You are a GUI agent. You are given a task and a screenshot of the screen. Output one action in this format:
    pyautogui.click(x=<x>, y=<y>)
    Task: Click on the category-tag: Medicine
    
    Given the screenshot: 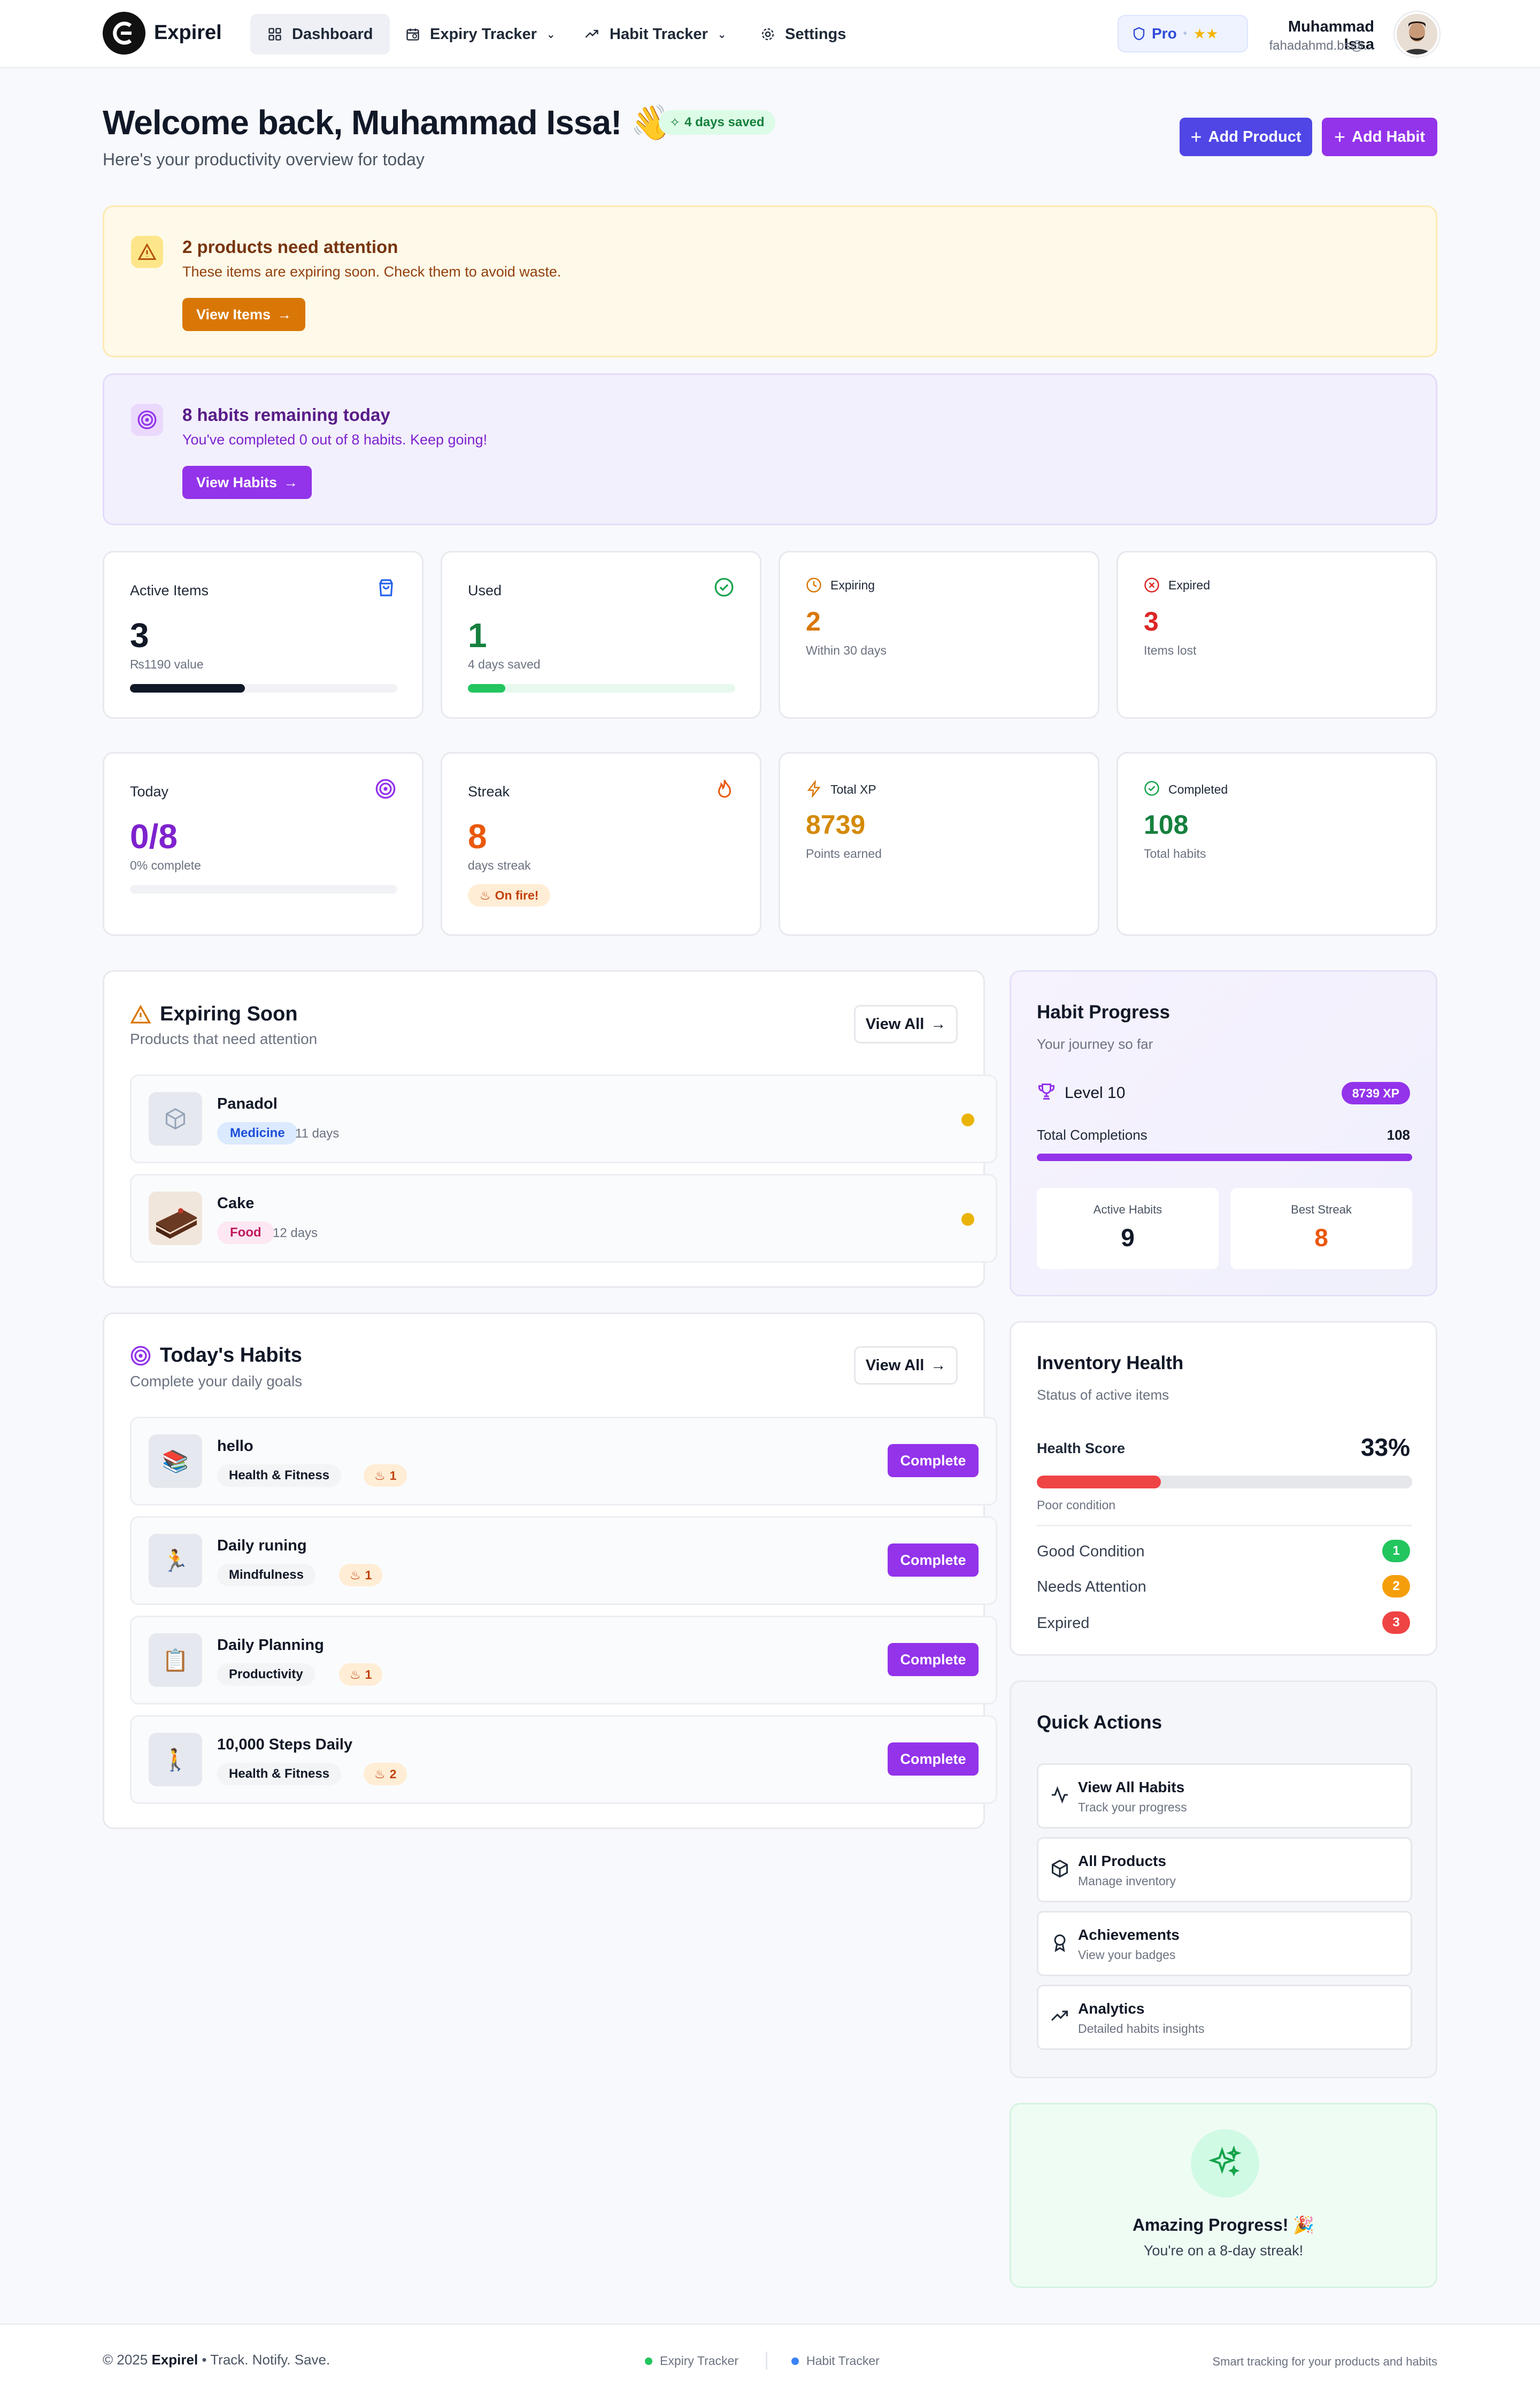 What is the action you would take?
    pyautogui.click(x=257, y=1133)
    